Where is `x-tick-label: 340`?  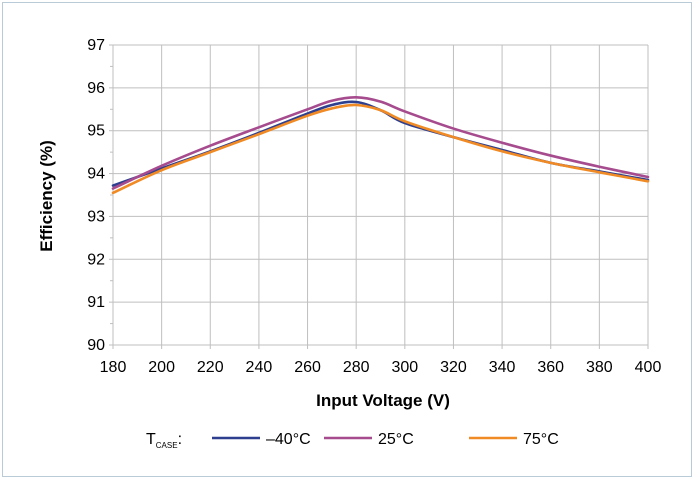
x-tick-label: 340 is located at coordinates (502, 367).